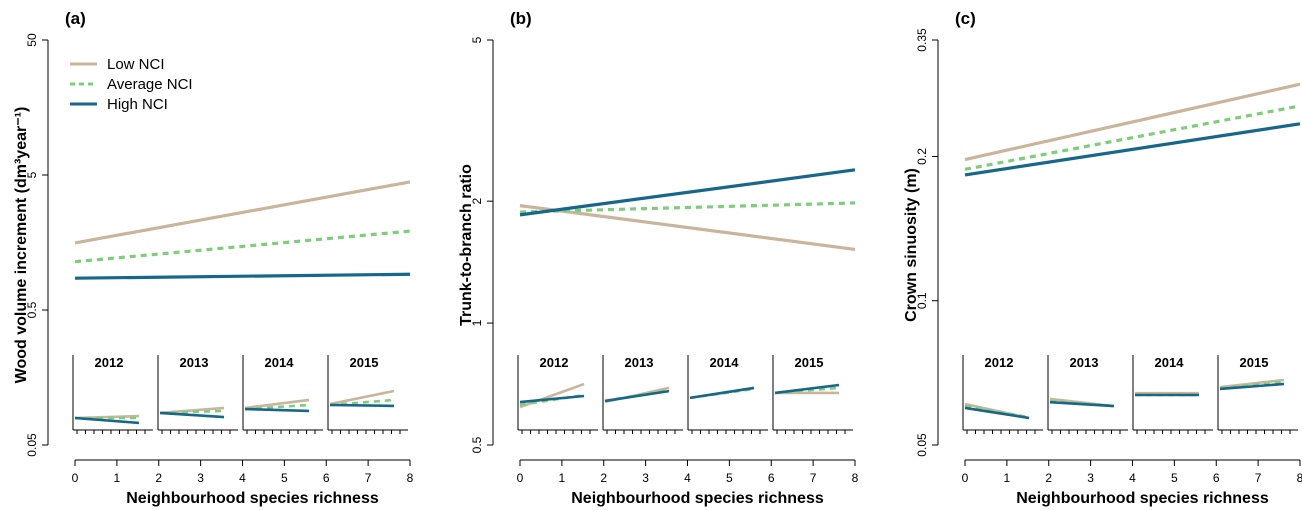  What do you see at coordinates (922, 156) in the screenshot?
I see `y-tick-label: 0.2` at bounding box center [922, 156].